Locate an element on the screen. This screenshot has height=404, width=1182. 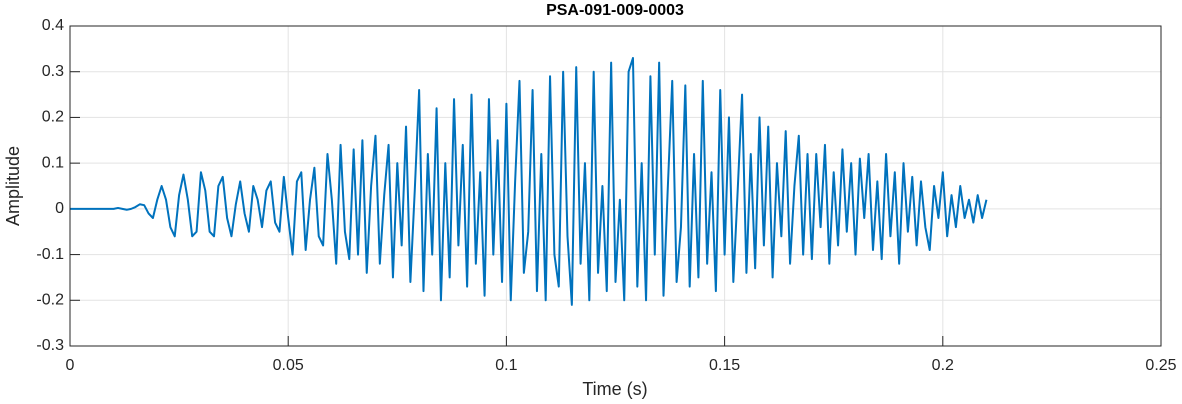
y-tick-label: 0.4 is located at coordinates (53, 25).